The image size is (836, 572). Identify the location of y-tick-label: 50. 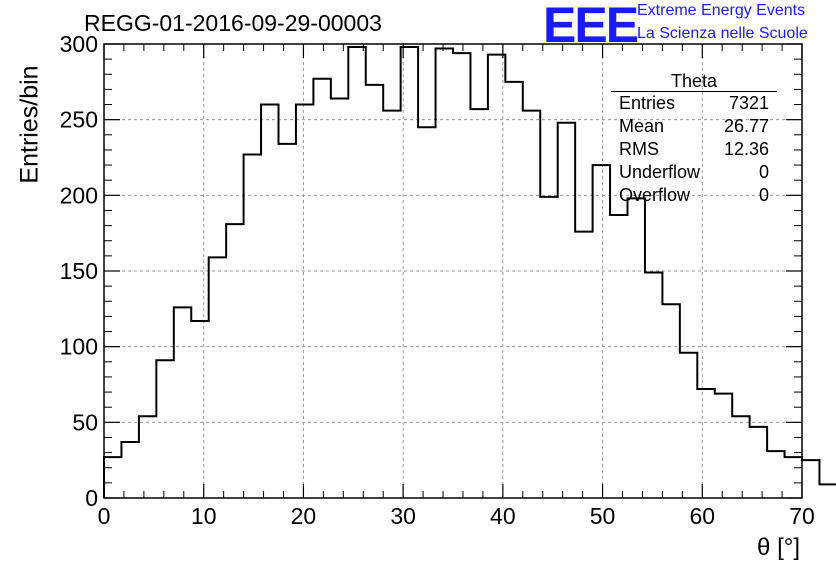
(85, 422).